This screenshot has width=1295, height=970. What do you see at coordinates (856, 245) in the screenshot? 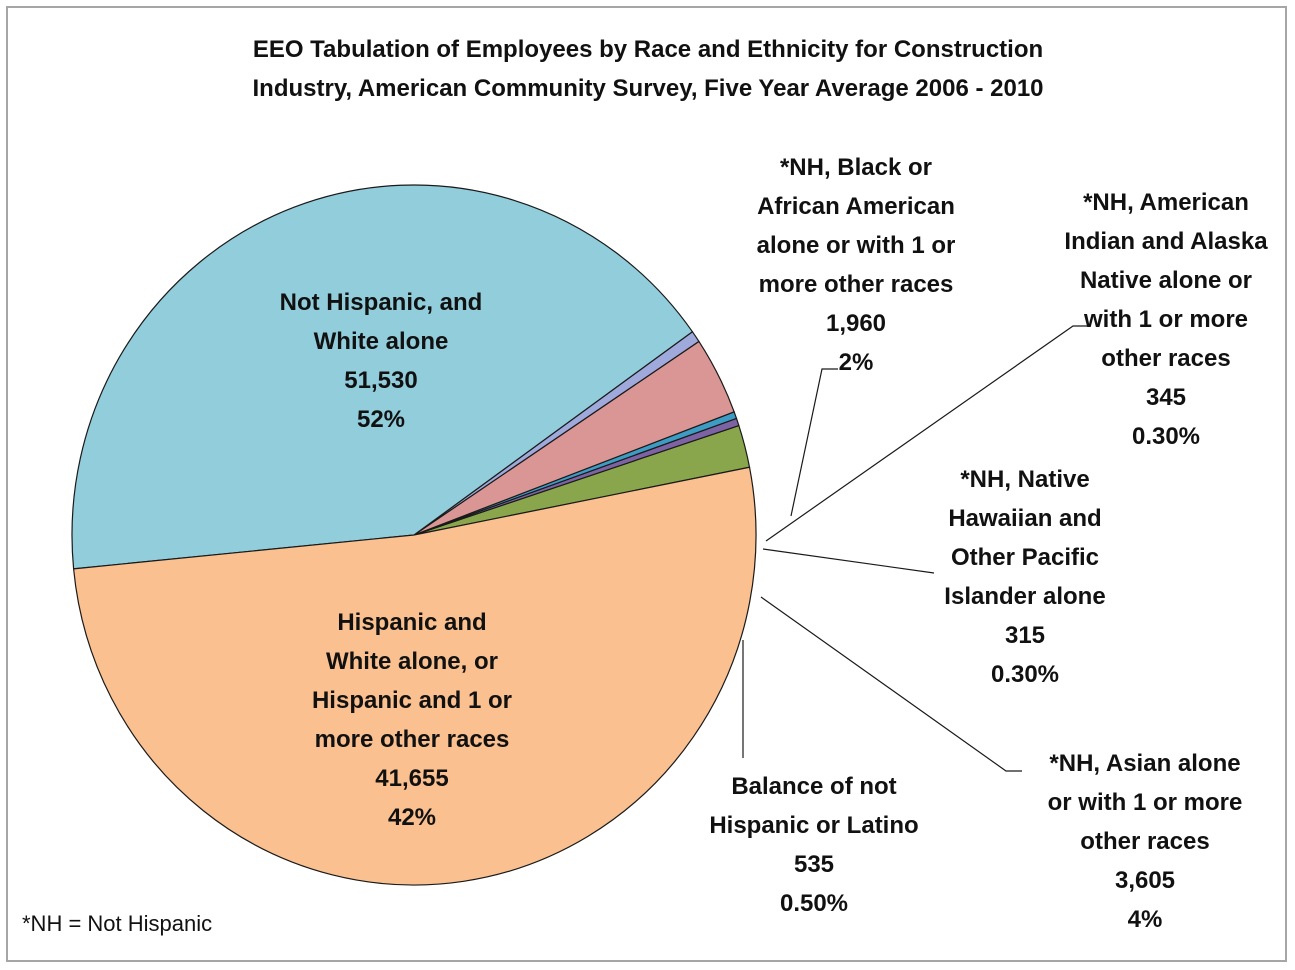
I see `slice-label-line: alone or with 1 or` at bounding box center [856, 245].